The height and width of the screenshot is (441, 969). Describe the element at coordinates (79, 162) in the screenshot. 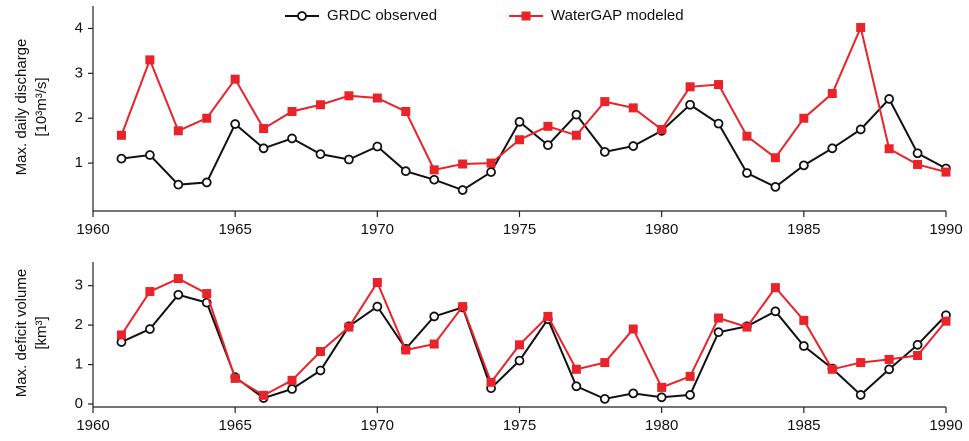

I see `y-tick-label: 1` at that location.